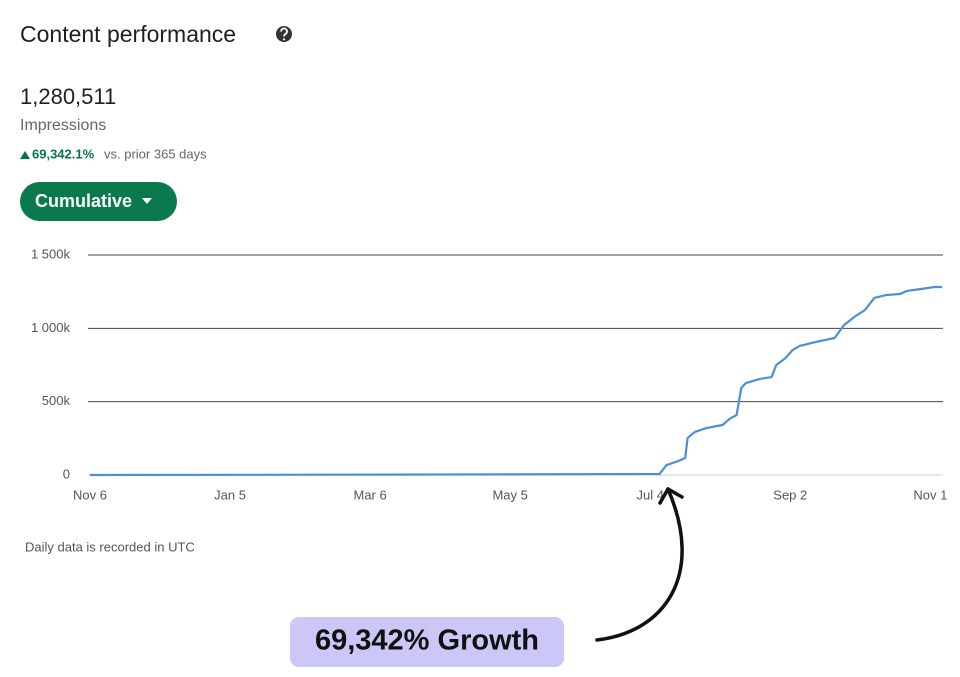 This screenshot has width=960, height=677. I want to click on help-icon, so click(284, 34).